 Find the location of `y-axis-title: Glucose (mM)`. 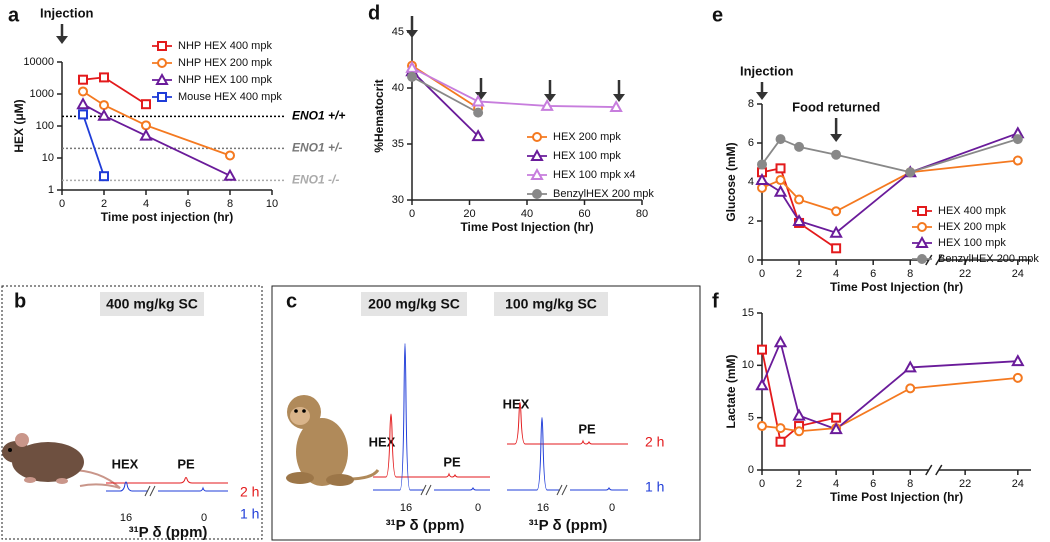

y-axis-title: Glucose (mM) is located at coordinates (731, 181).